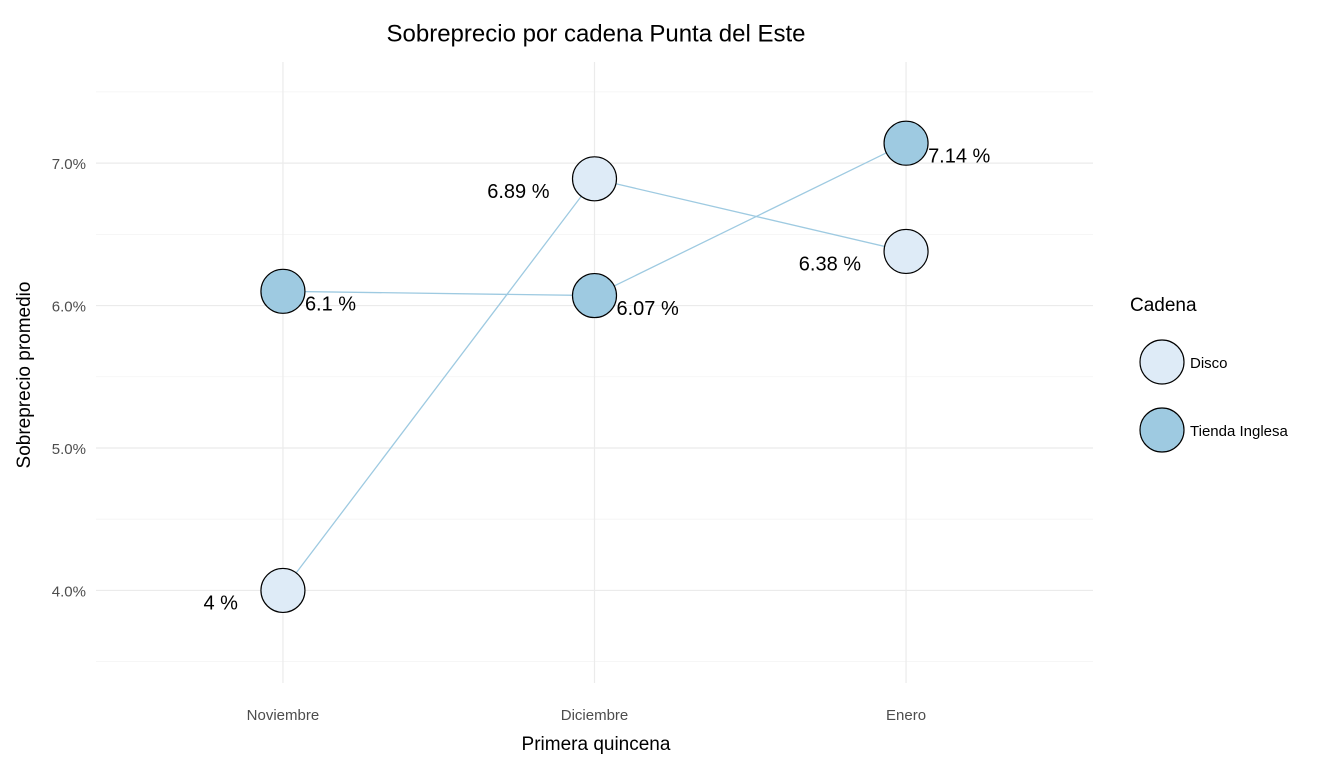 The image size is (1341, 757). What do you see at coordinates (906, 715) in the screenshot?
I see `x-tick-label: Enero` at bounding box center [906, 715].